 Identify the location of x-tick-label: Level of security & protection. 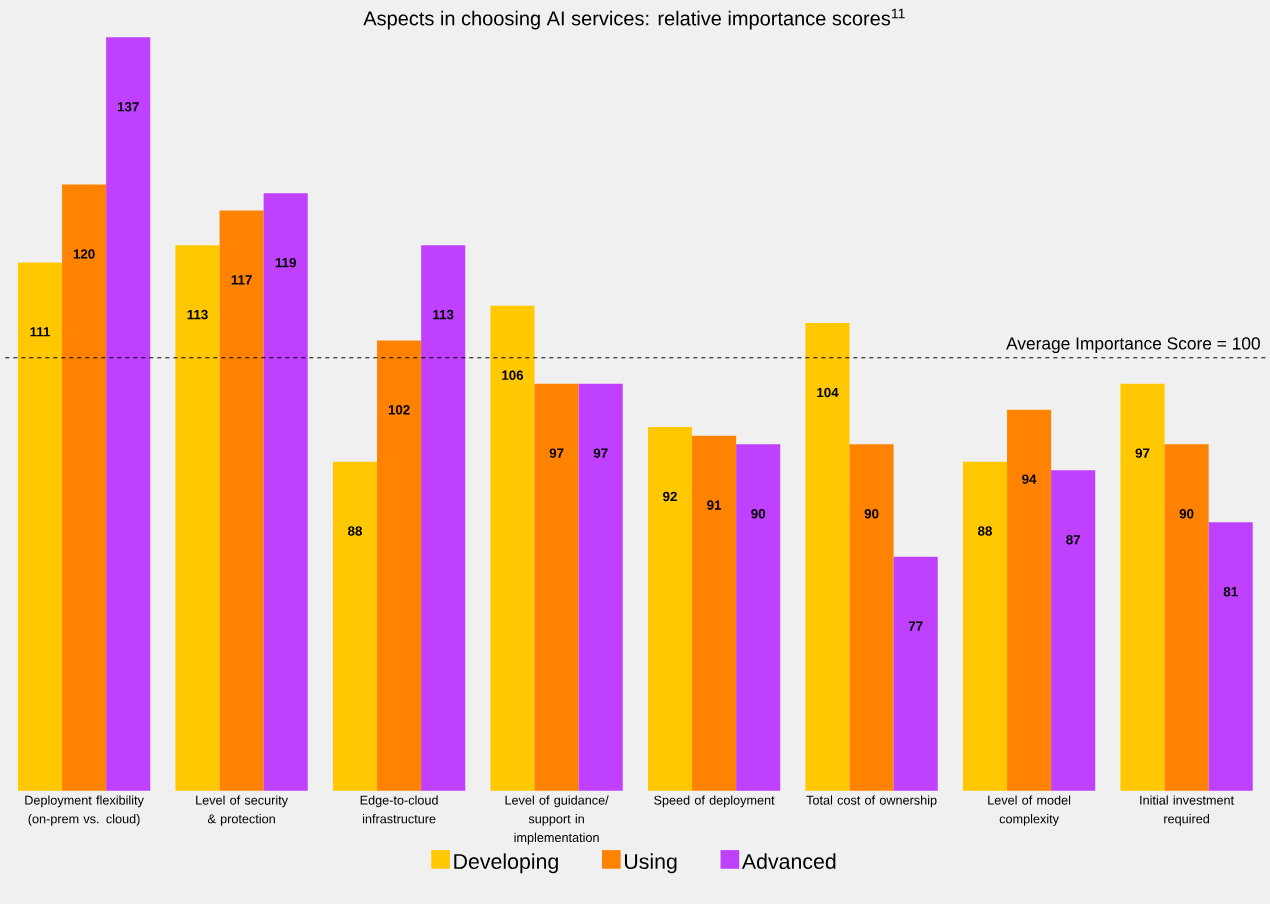
(242, 810).